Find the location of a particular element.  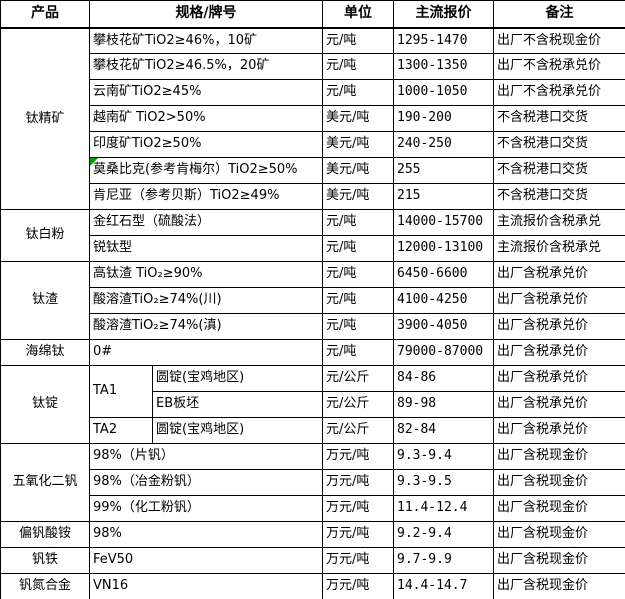

cell-flag-triangle-icon is located at coordinates (94, 162).